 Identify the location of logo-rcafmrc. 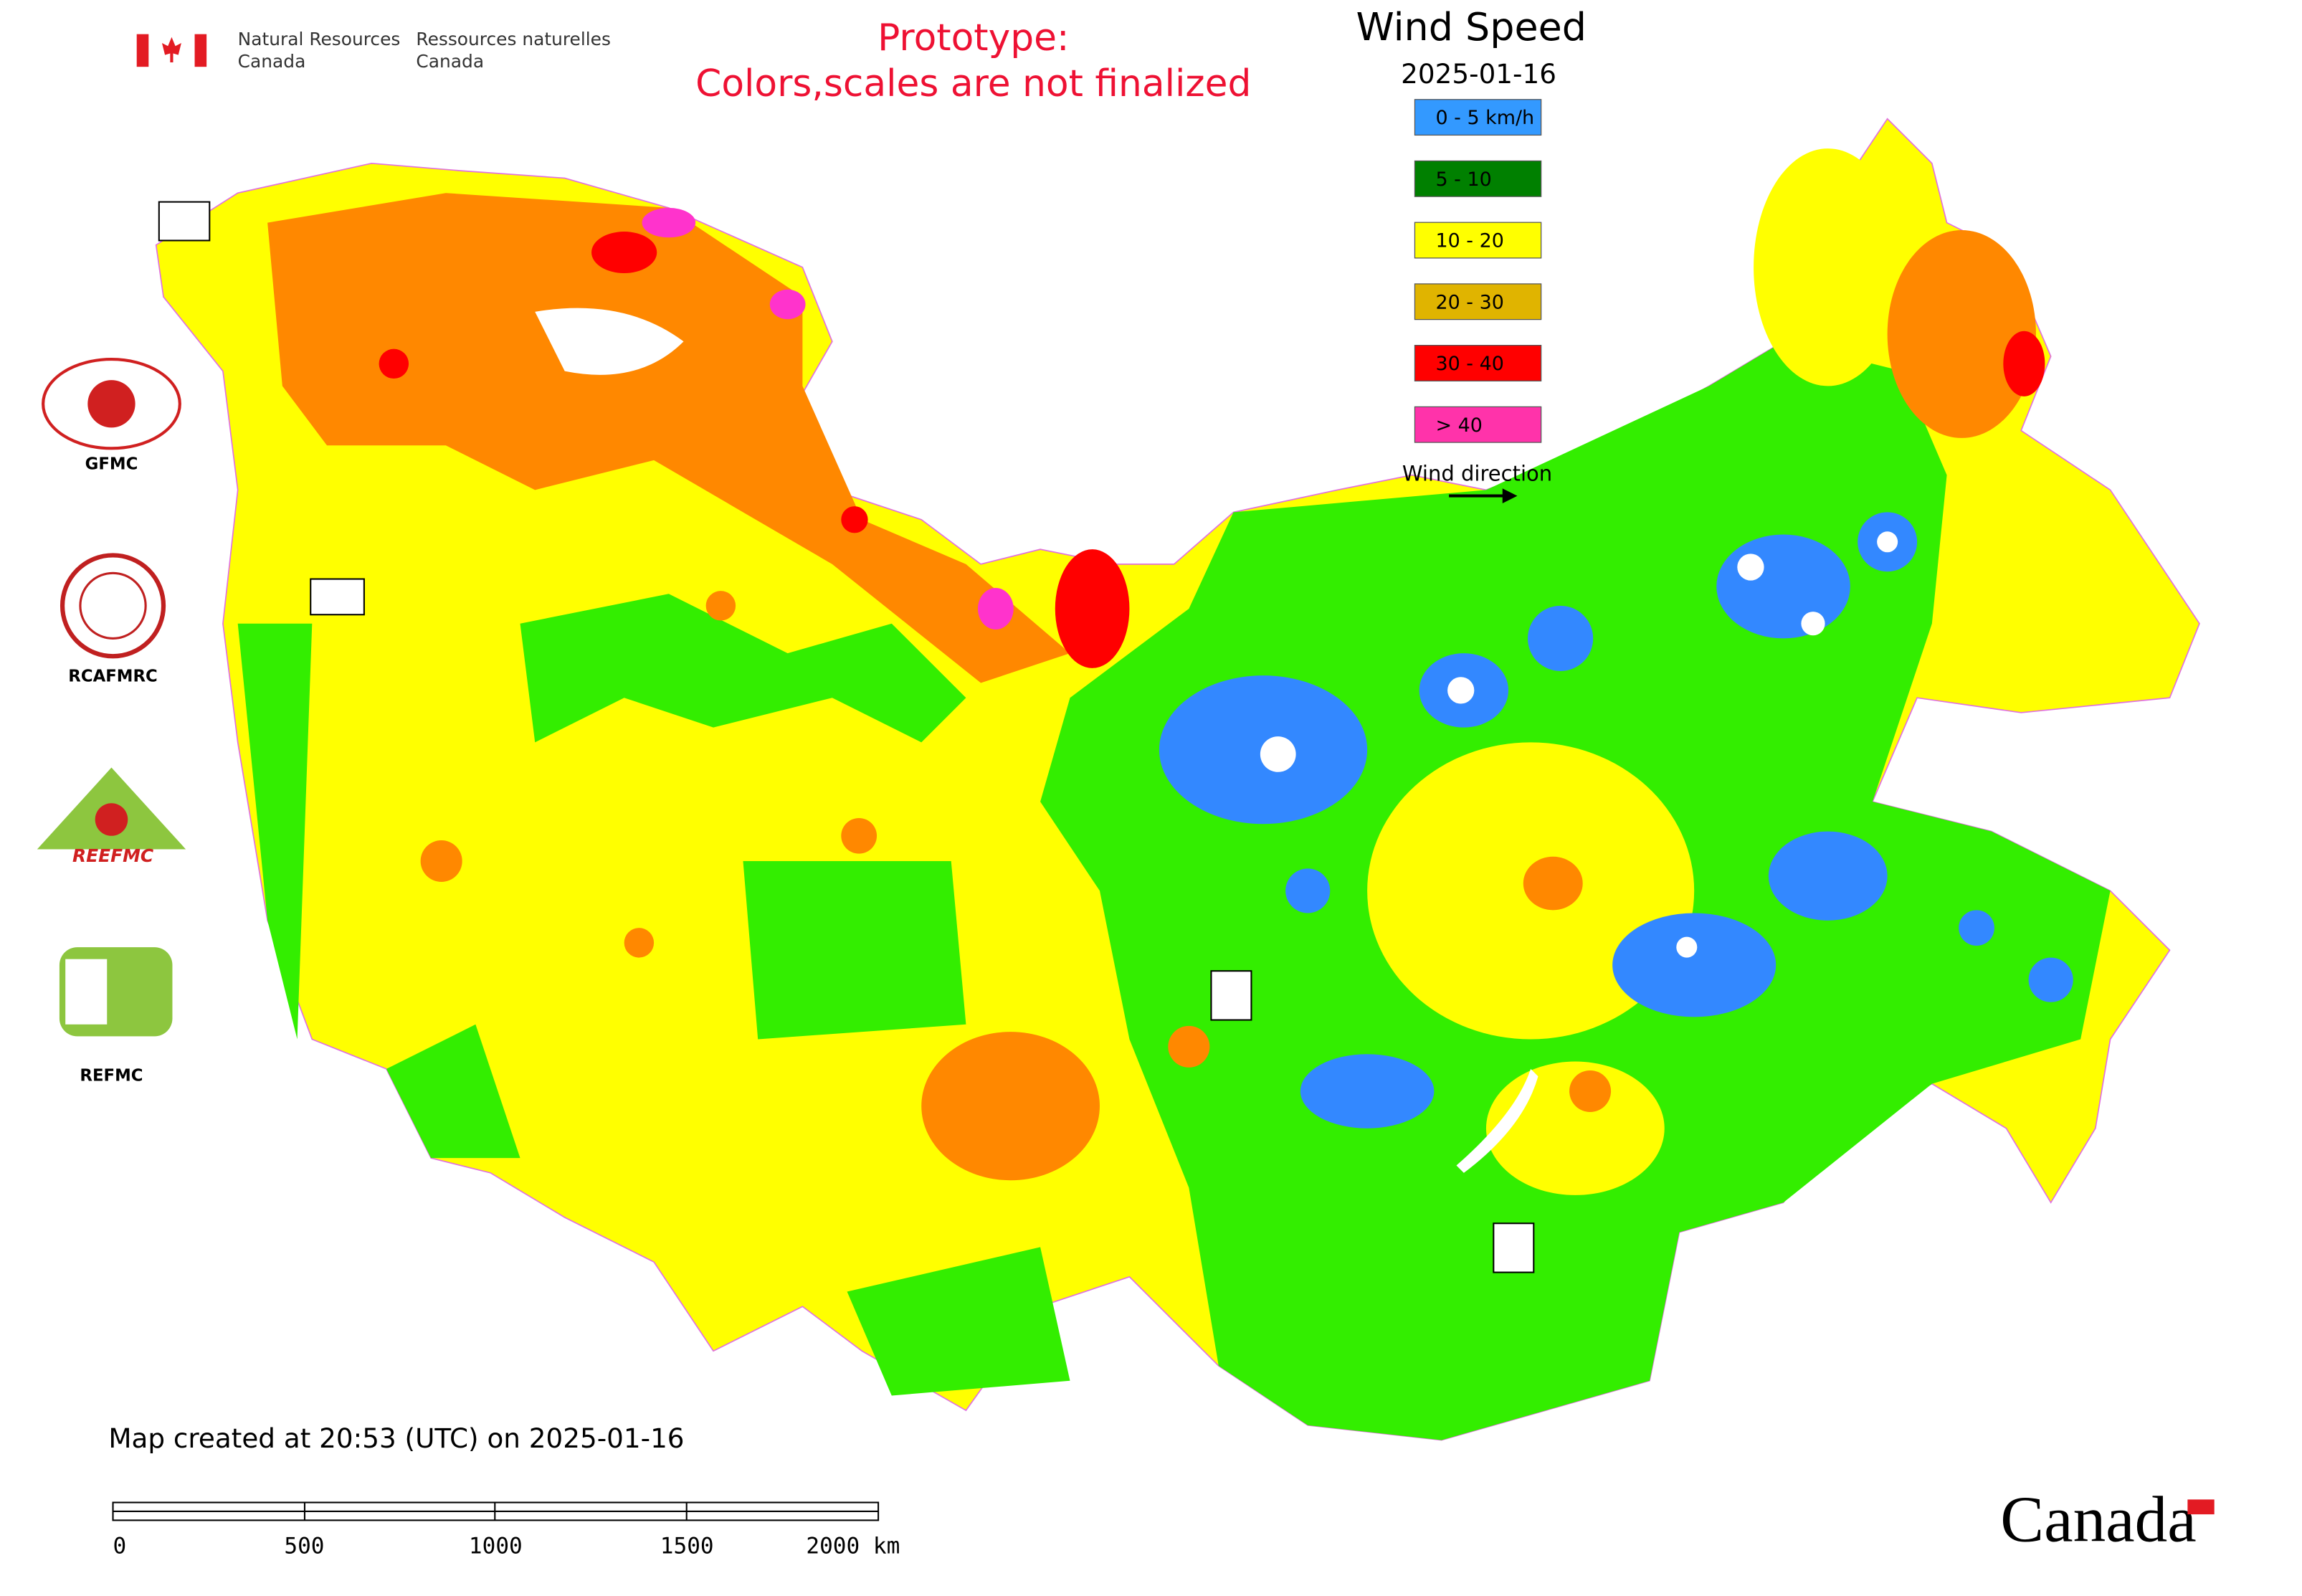
(113, 605).